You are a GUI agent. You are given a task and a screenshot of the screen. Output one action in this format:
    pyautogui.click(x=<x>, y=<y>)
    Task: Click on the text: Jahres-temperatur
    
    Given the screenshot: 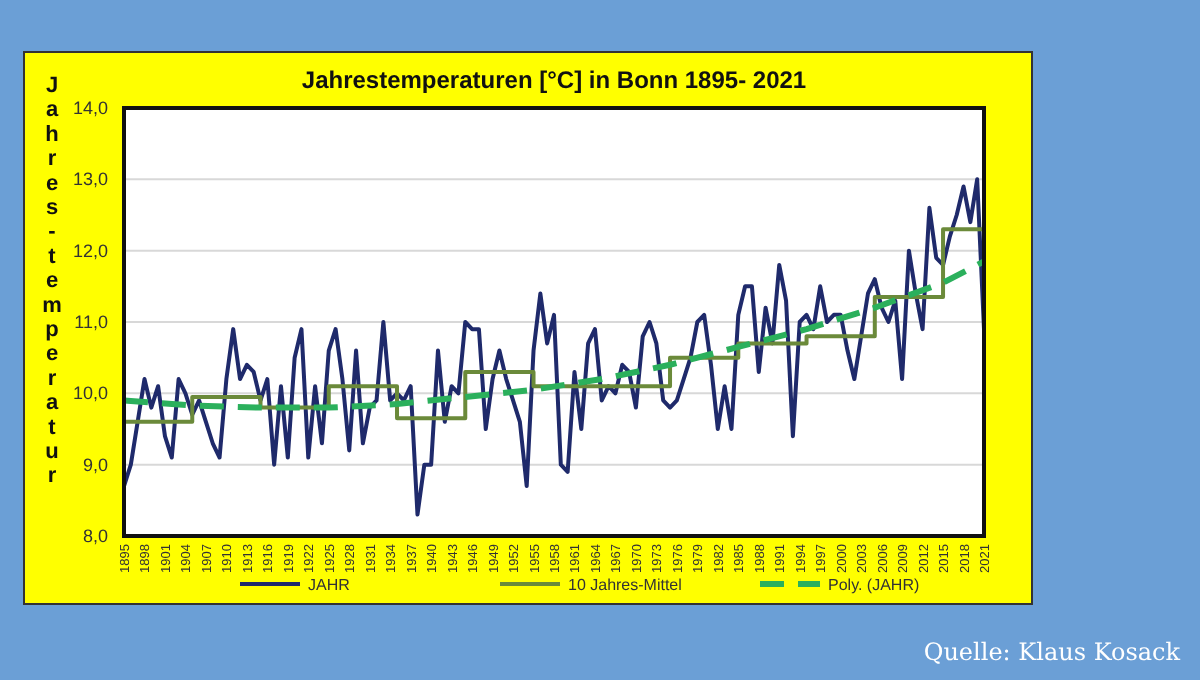 What is the action you would take?
    pyautogui.click(x=52, y=281)
    